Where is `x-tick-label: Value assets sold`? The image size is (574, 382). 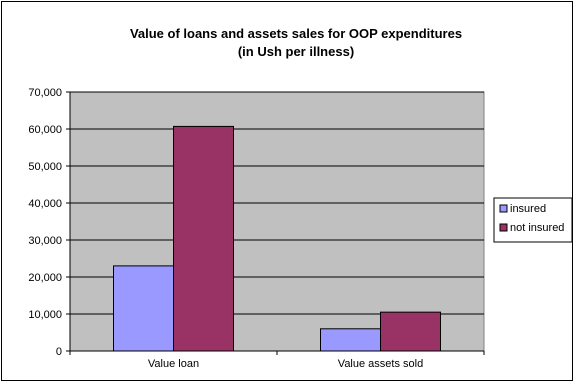
x-tick-label: Value assets sold is located at coordinates (380, 364).